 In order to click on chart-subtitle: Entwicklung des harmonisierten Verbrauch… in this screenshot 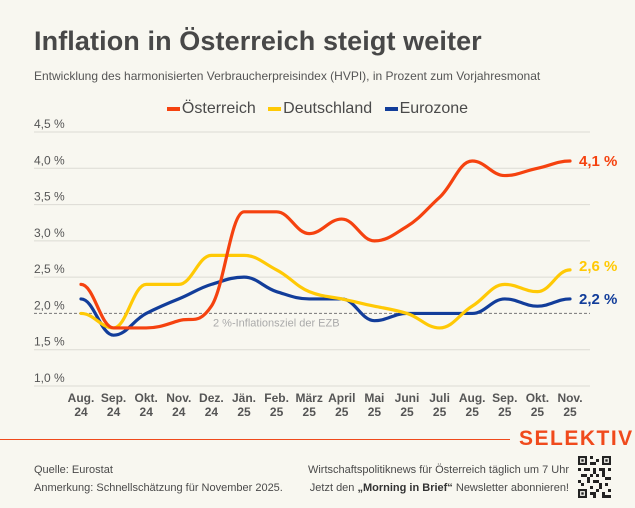, I will do `click(287, 76)`.